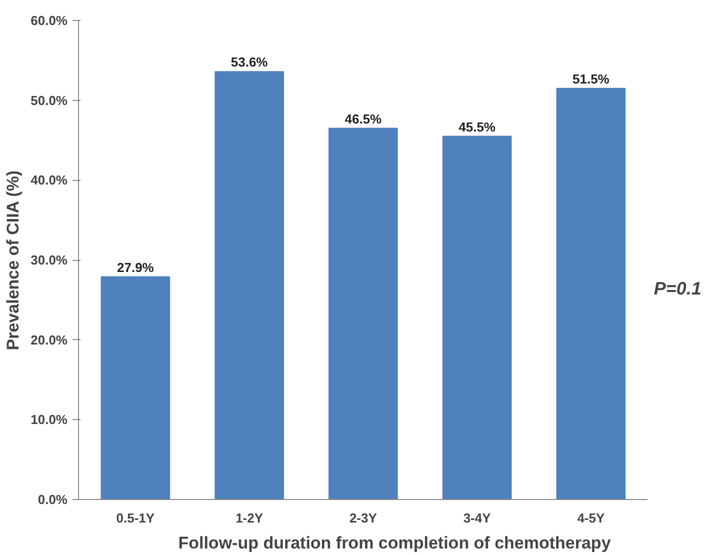  I want to click on data-label: 27.9%, so click(135, 267).